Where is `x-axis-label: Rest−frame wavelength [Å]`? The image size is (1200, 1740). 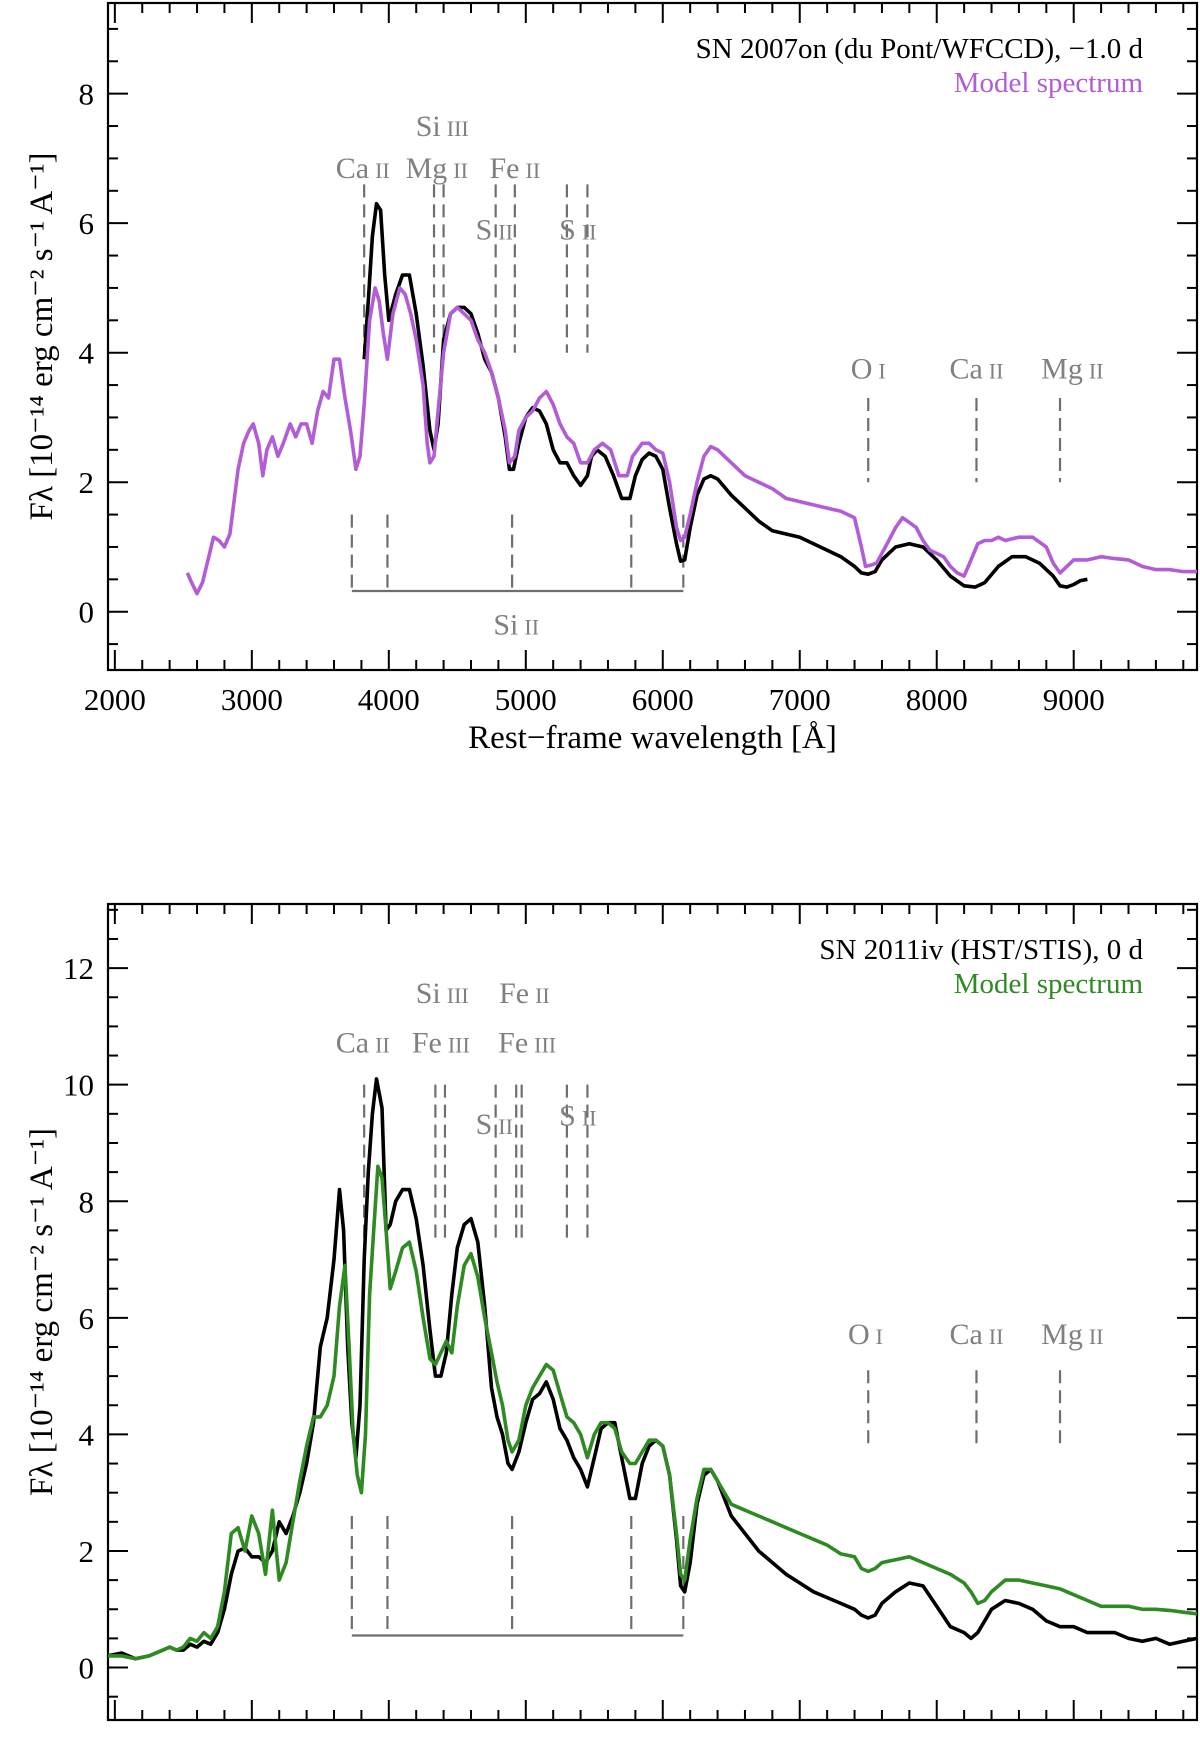
x-axis-label: Rest−frame wavelength [Å] is located at coordinates (652, 737).